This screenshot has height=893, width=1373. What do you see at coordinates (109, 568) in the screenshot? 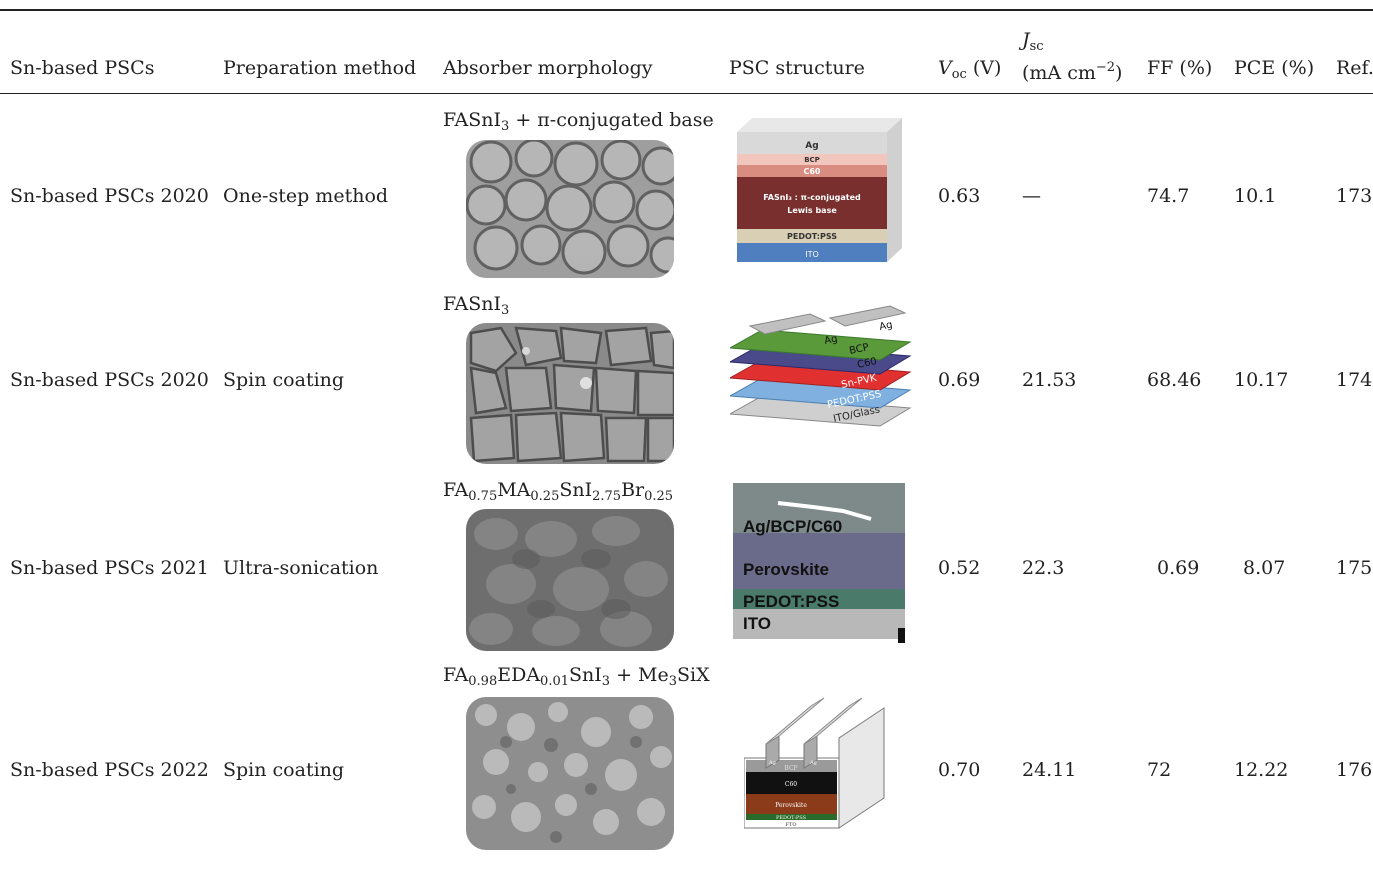
I see `row3-psc: Sn-based PSCs 2021` at bounding box center [109, 568].